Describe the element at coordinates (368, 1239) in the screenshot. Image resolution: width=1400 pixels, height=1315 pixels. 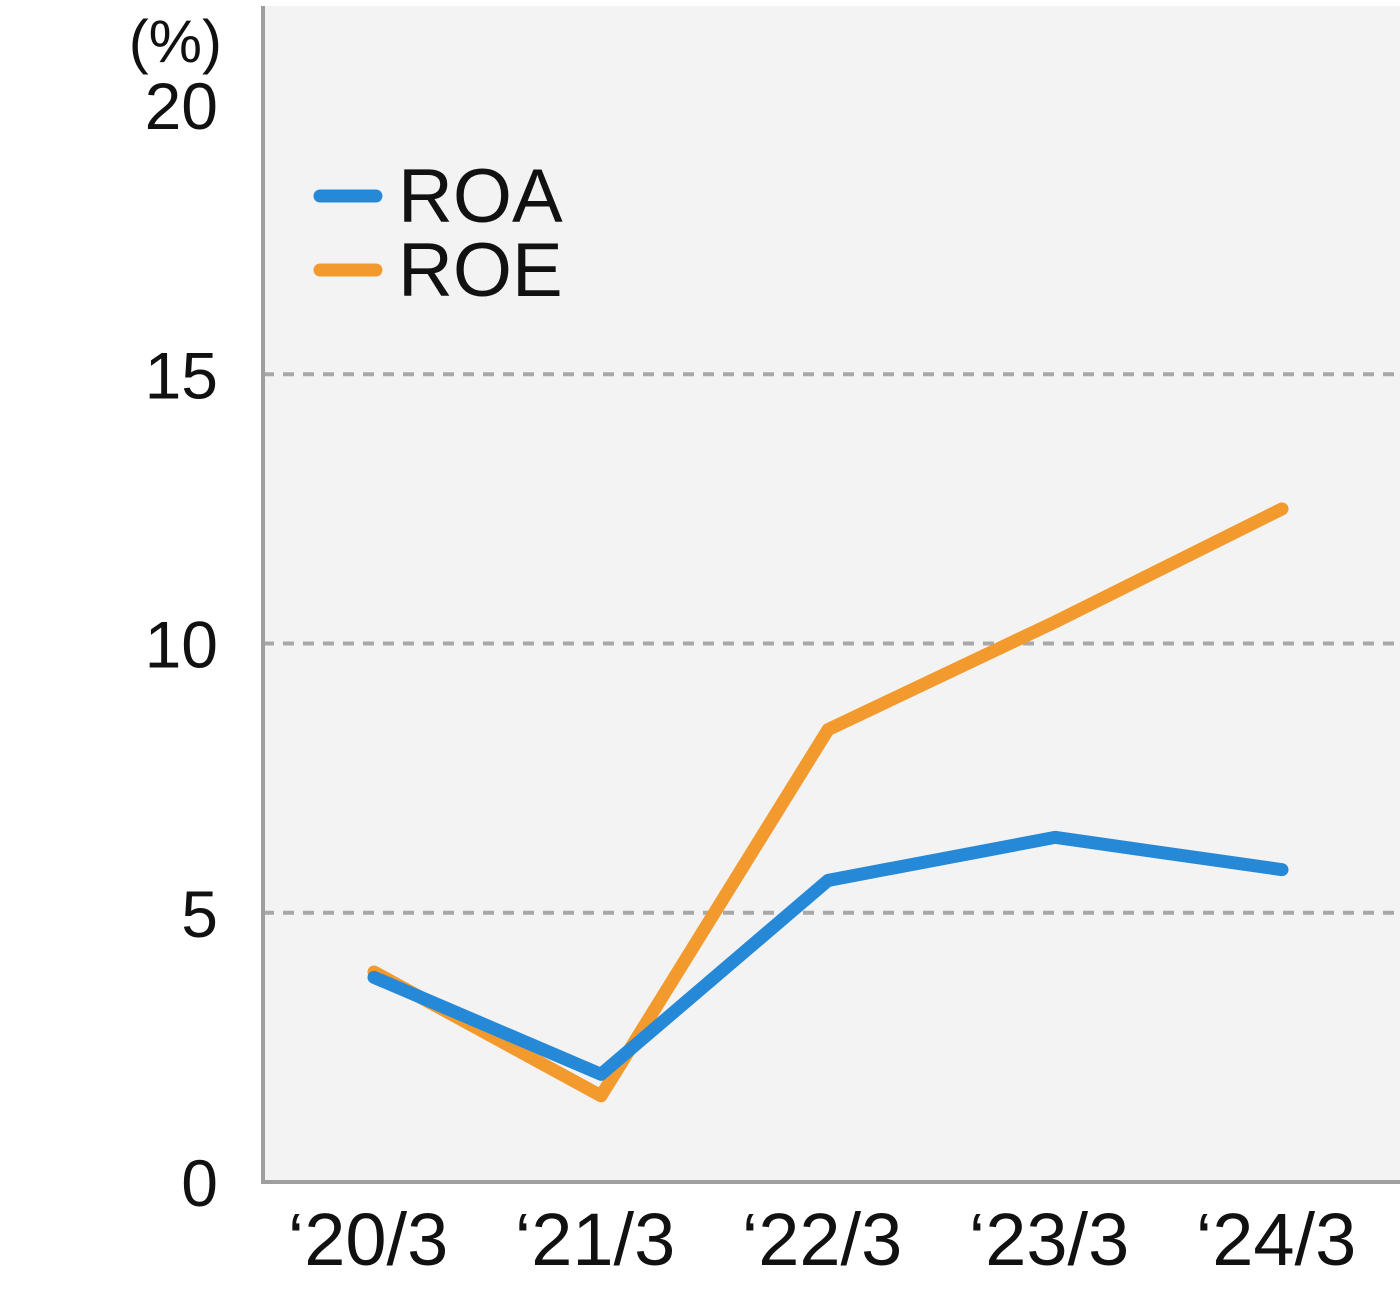
I see `x-tick-label: ‘20/3` at that location.